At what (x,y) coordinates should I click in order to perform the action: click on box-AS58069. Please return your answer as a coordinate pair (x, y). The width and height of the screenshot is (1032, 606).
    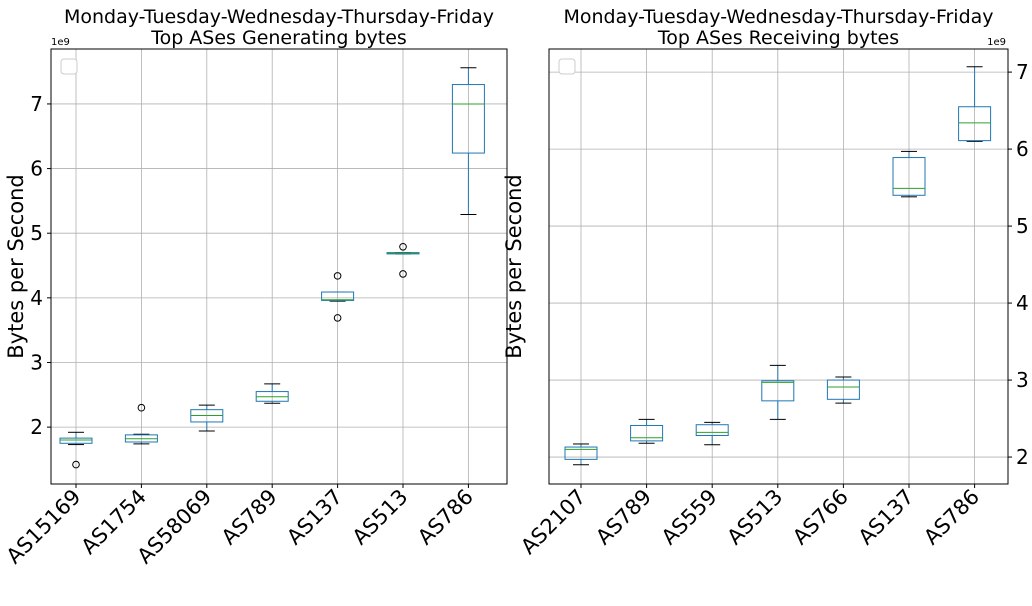
    Looking at the image, I should click on (207, 418).